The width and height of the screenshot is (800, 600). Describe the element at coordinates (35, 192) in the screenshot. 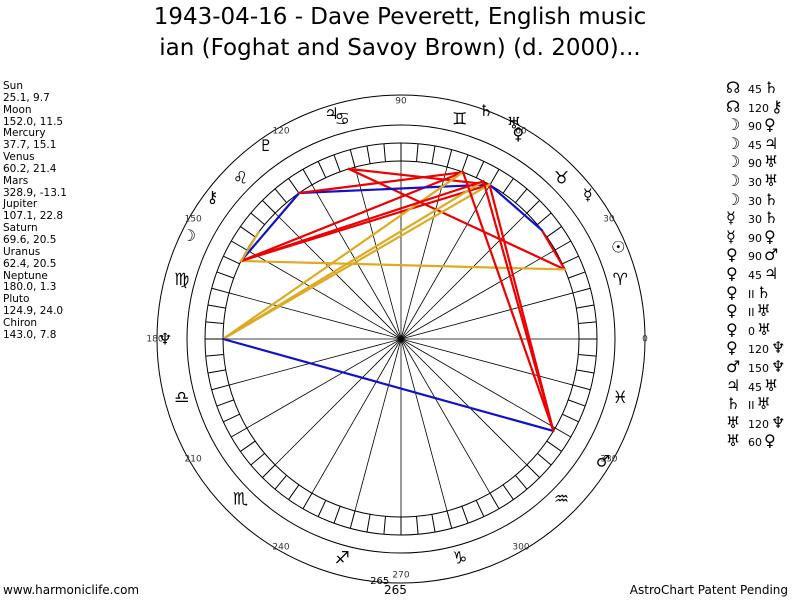

I see `planet-coords-mars: 328.9, -13.1` at that location.